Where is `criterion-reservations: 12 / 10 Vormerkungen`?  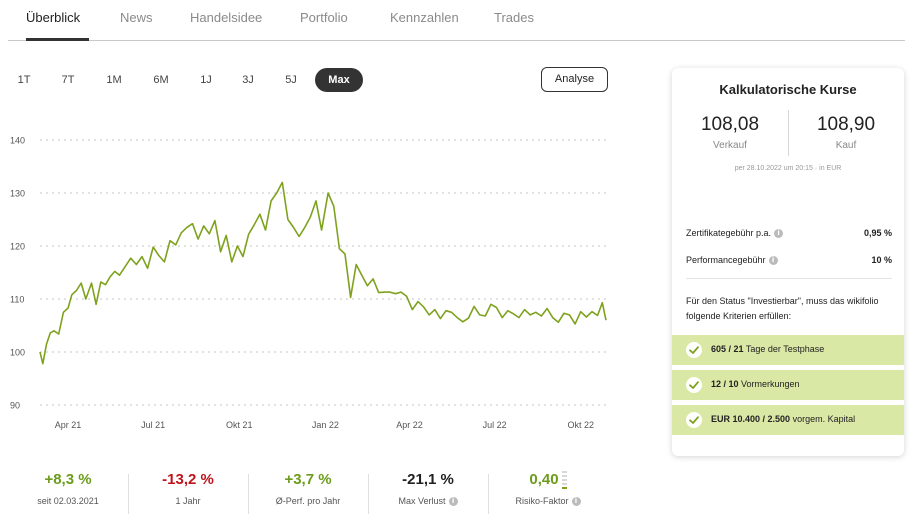
criterion-reservations: 12 / 10 Vormerkungen is located at coordinates (788, 385).